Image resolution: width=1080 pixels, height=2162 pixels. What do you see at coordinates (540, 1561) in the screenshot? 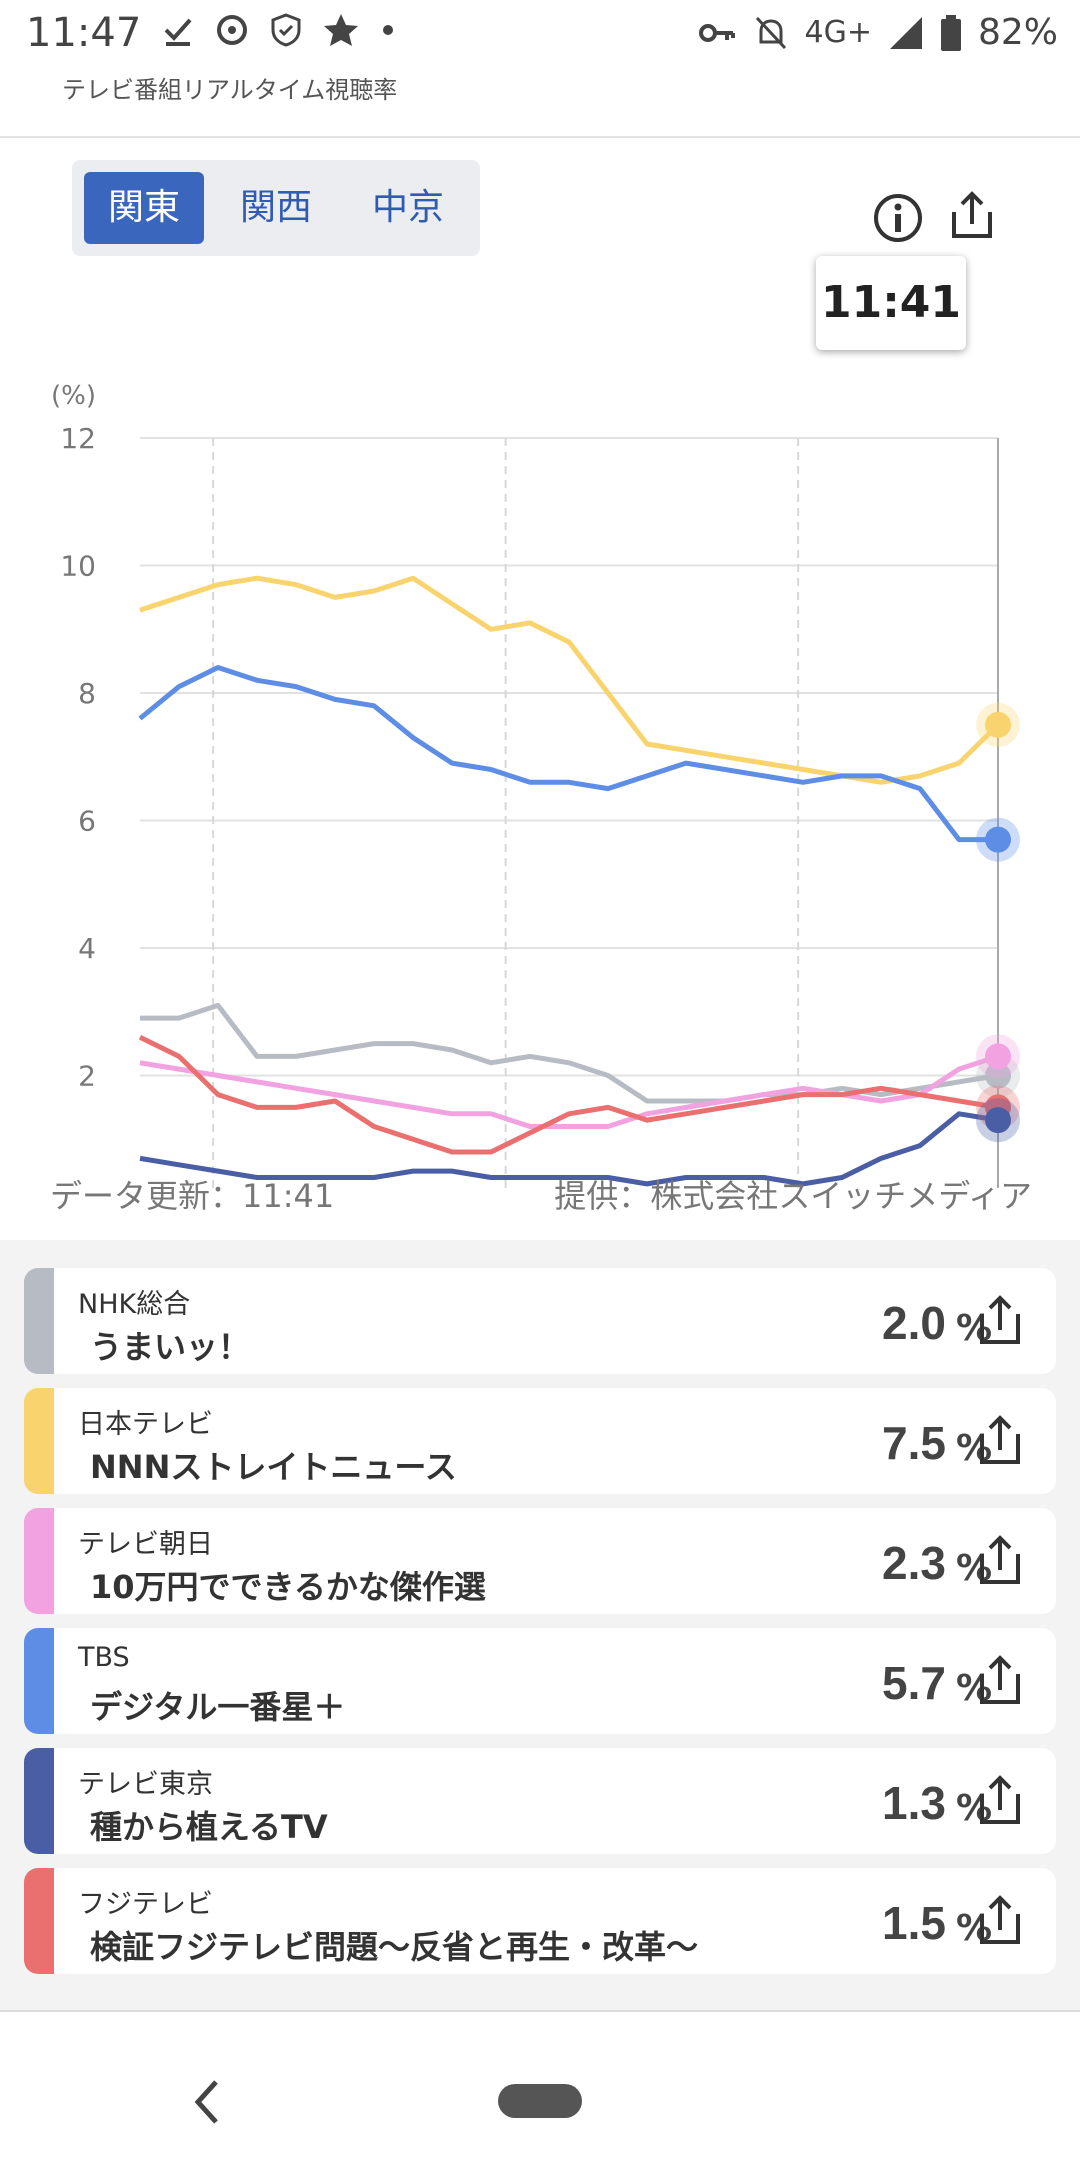
I see `channel-row-tvasahi: テレビ朝日 10万円でできるかな傑作選 2.3 %` at bounding box center [540, 1561].